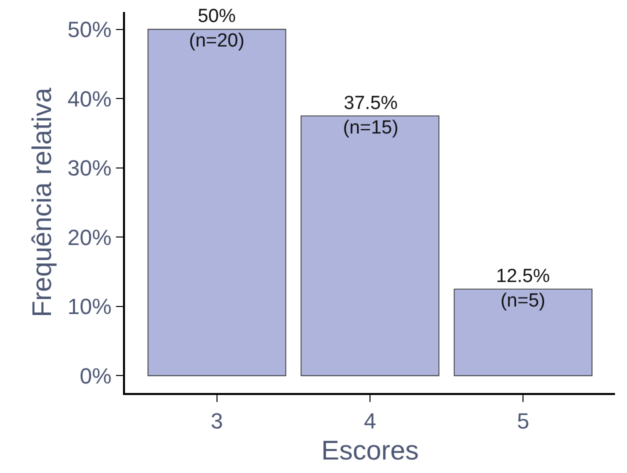  Describe the element at coordinates (370, 450) in the screenshot. I see `x-axis-title: Escores` at that location.